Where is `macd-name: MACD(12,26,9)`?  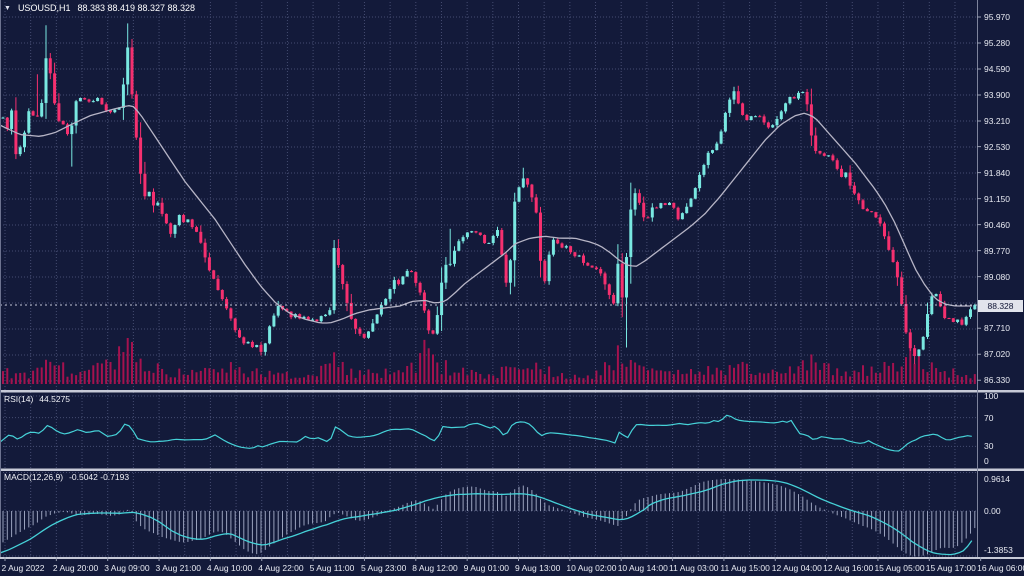 macd-name: MACD(12,26,9) is located at coordinates (34, 477).